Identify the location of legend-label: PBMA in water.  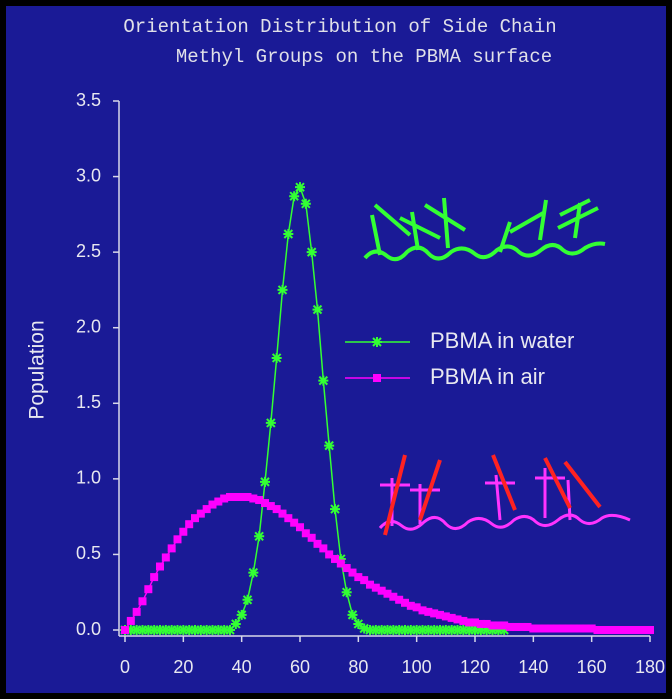
(502, 340).